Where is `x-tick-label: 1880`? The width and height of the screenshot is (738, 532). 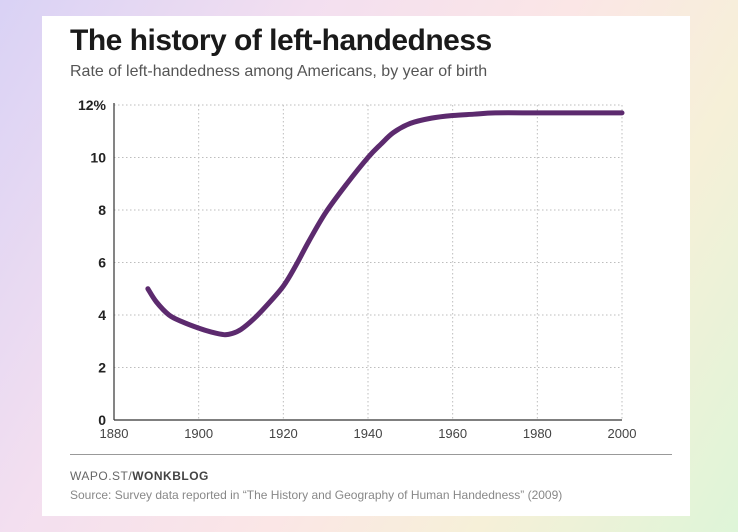 x-tick-label: 1880 is located at coordinates (114, 433).